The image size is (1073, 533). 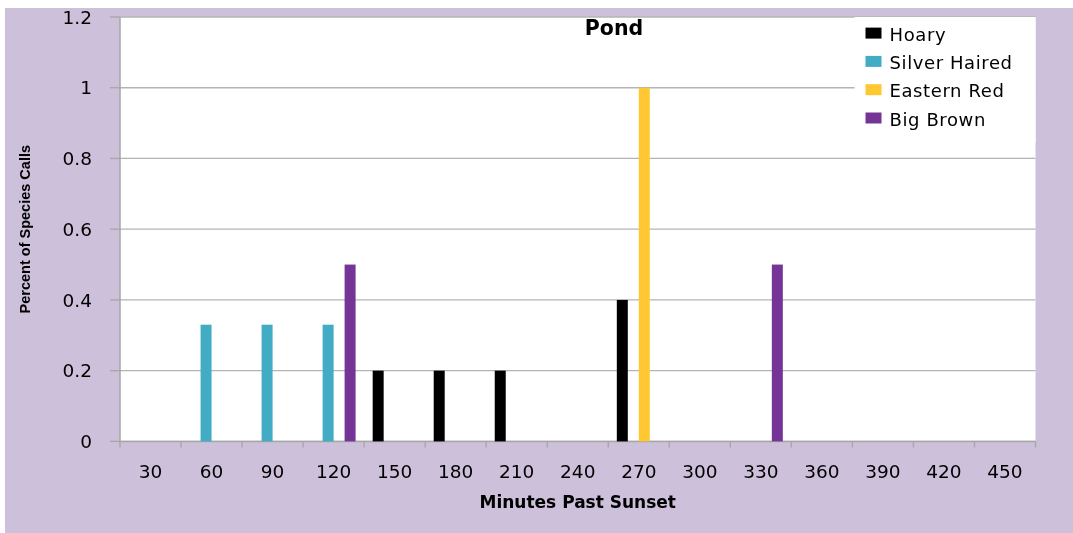 I want to click on x-tick-label: 60, so click(x=211, y=471).